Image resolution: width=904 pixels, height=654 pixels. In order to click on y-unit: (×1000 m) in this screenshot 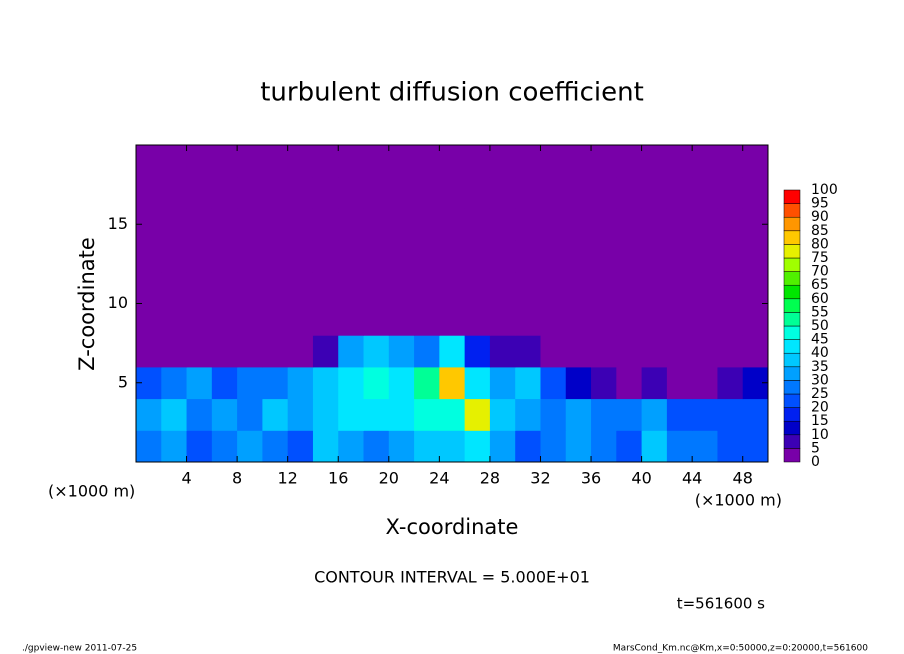, I will do `click(91, 491)`.